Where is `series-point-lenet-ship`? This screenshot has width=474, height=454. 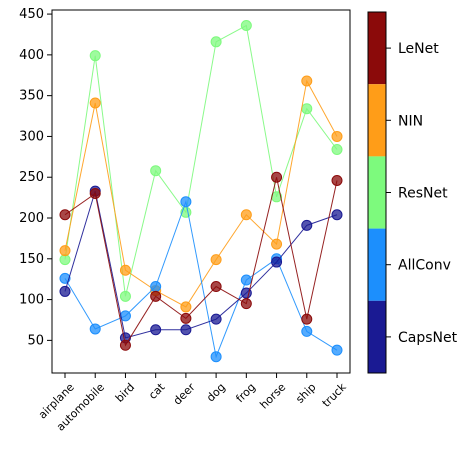 series-point-lenet-ship is located at coordinates (307, 319).